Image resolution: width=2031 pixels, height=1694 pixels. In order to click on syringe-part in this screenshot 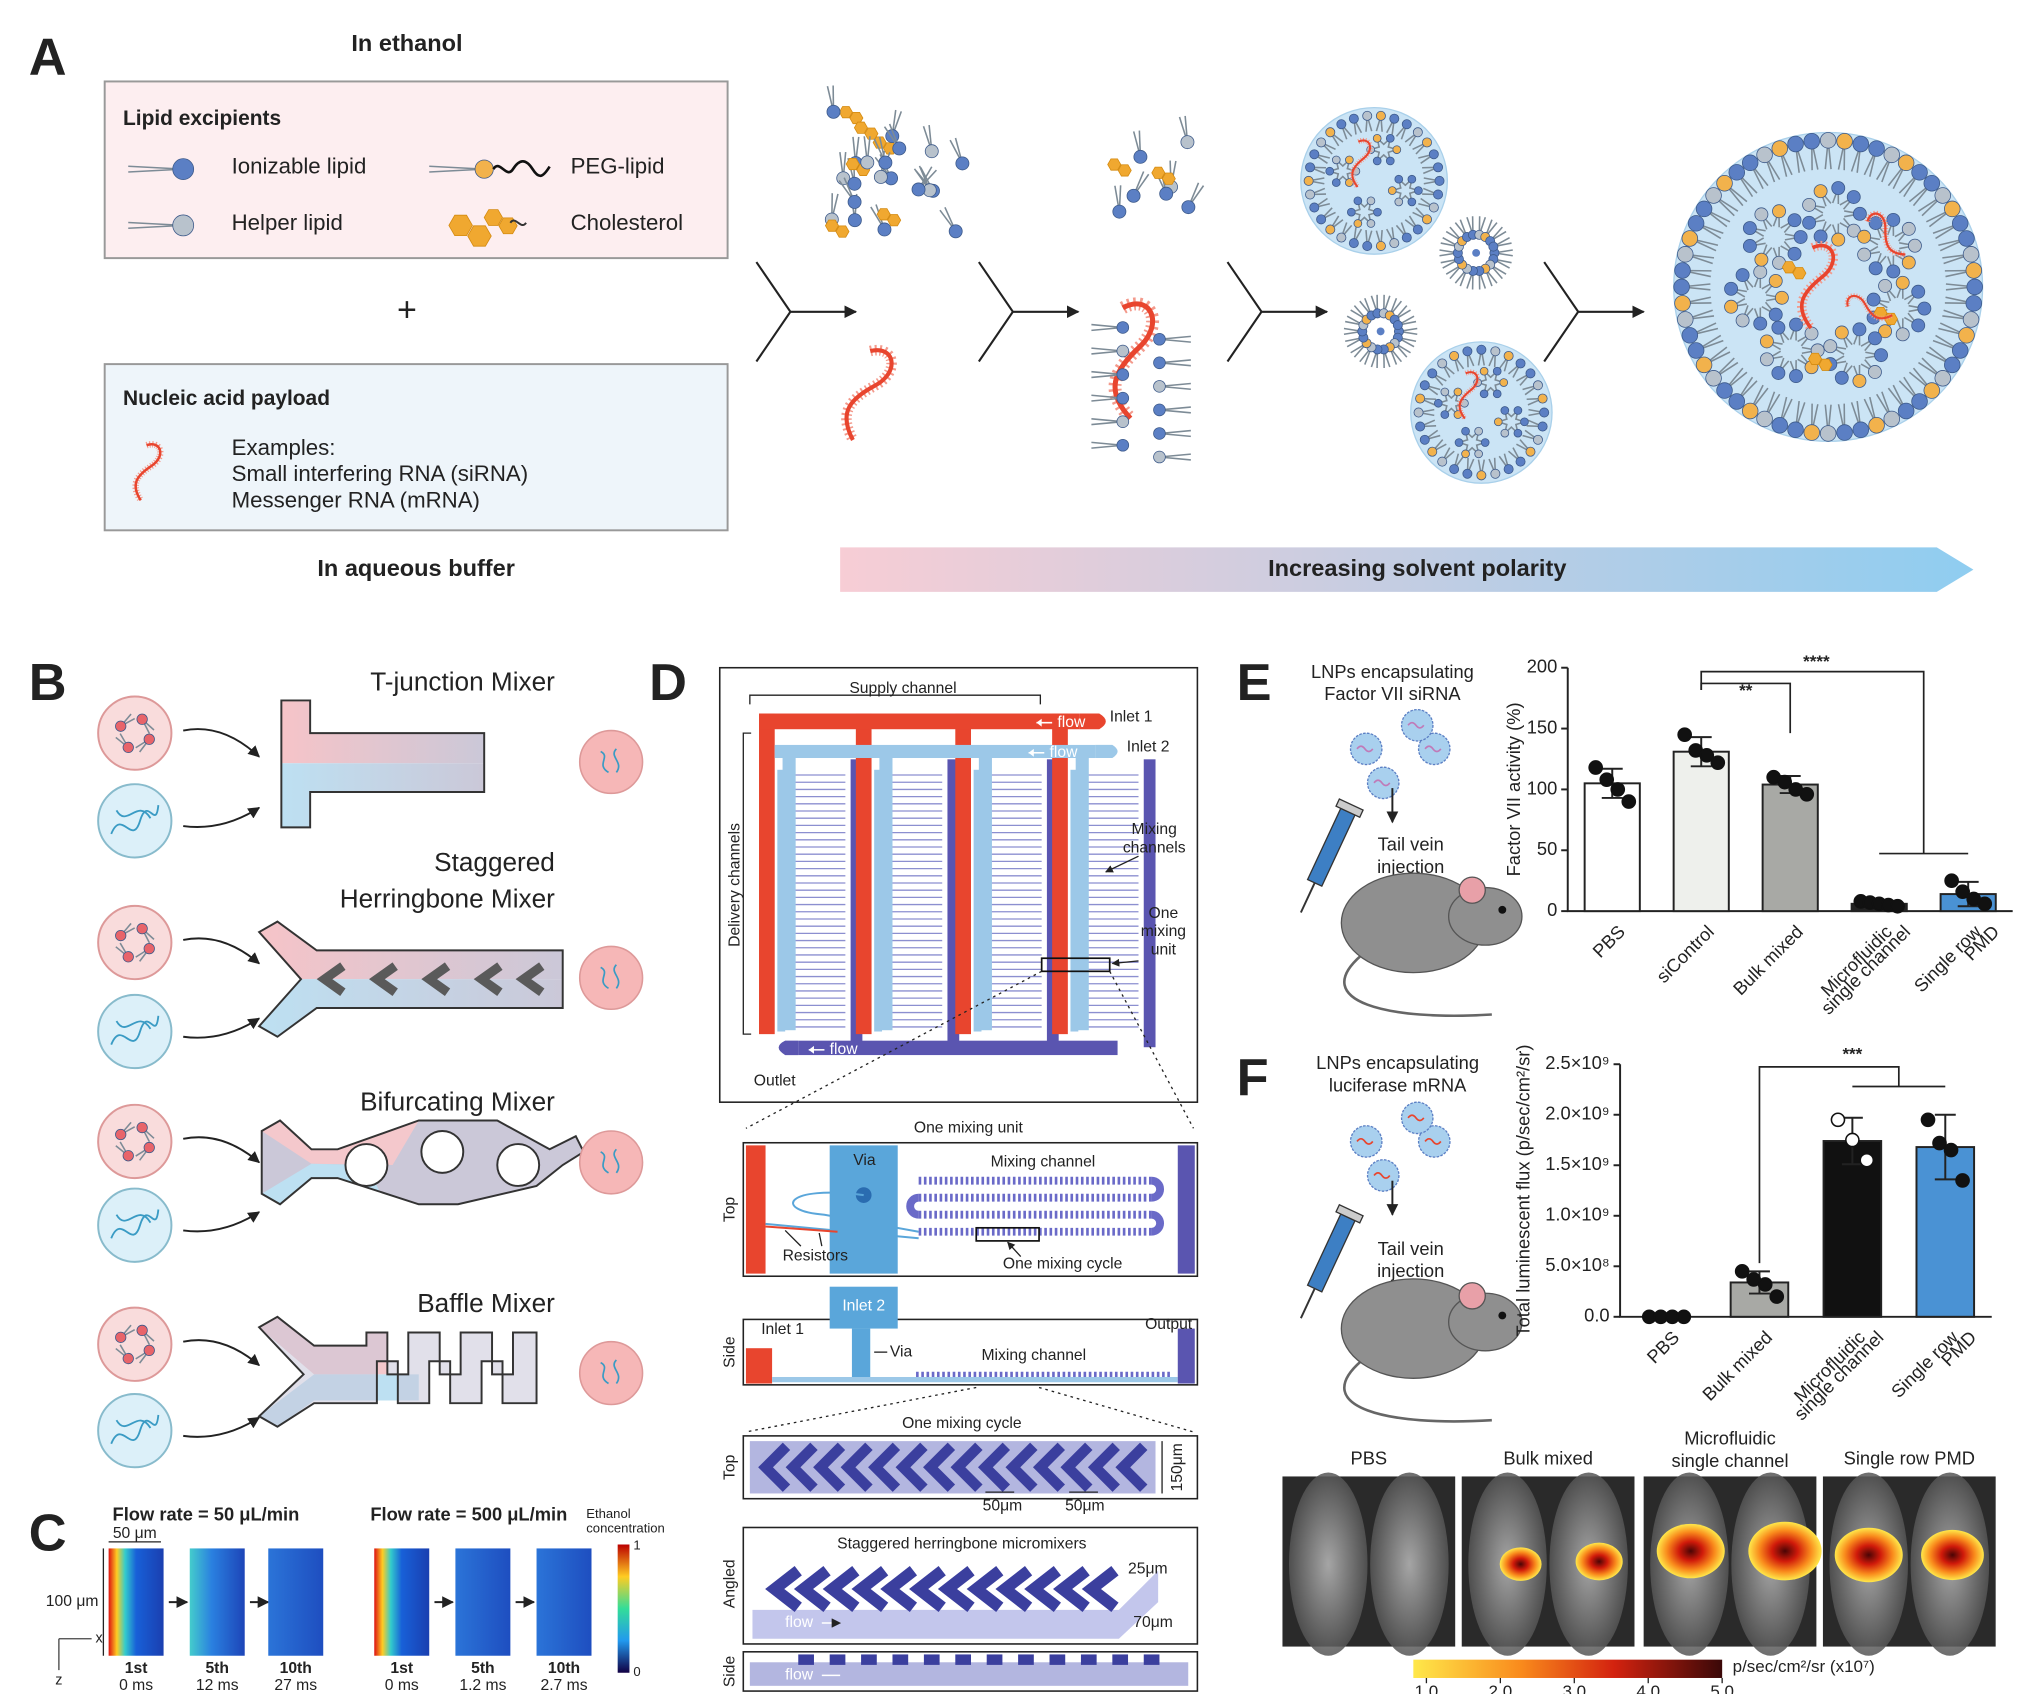, I will do `click(1349, 1213)`.